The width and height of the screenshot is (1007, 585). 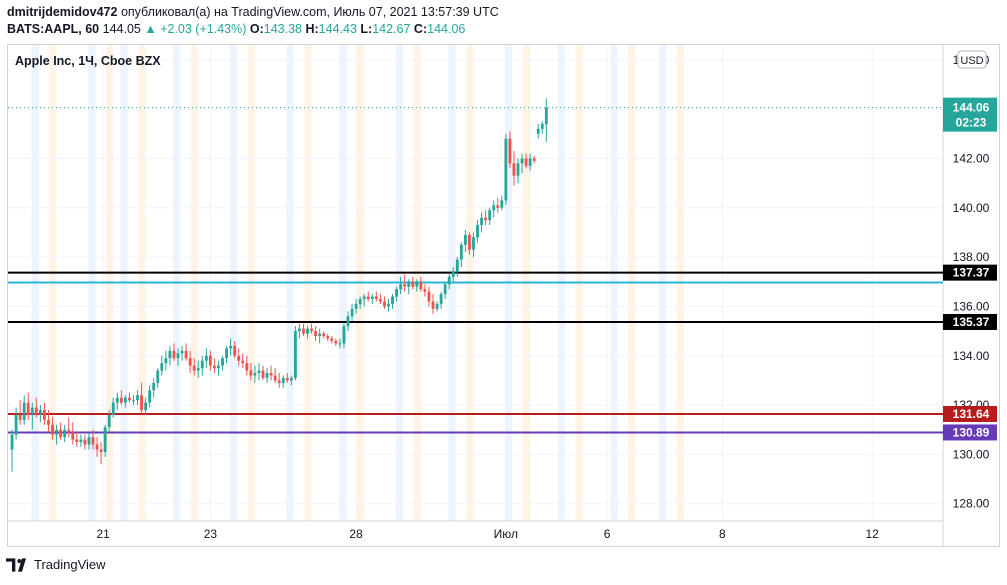 I want to click on currency-label: USD, so click(x=971, y=61).